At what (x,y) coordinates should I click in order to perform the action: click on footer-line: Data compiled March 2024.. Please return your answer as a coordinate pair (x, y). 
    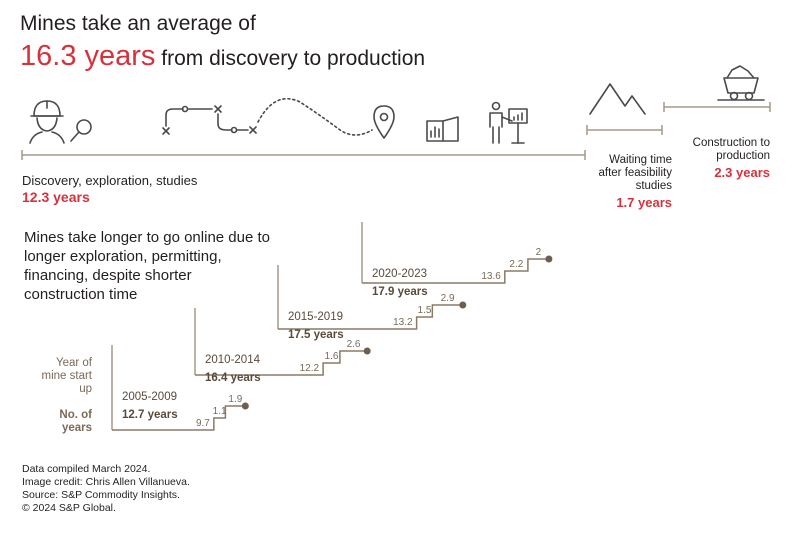
    Looking at the image, I should click on (86, 469).